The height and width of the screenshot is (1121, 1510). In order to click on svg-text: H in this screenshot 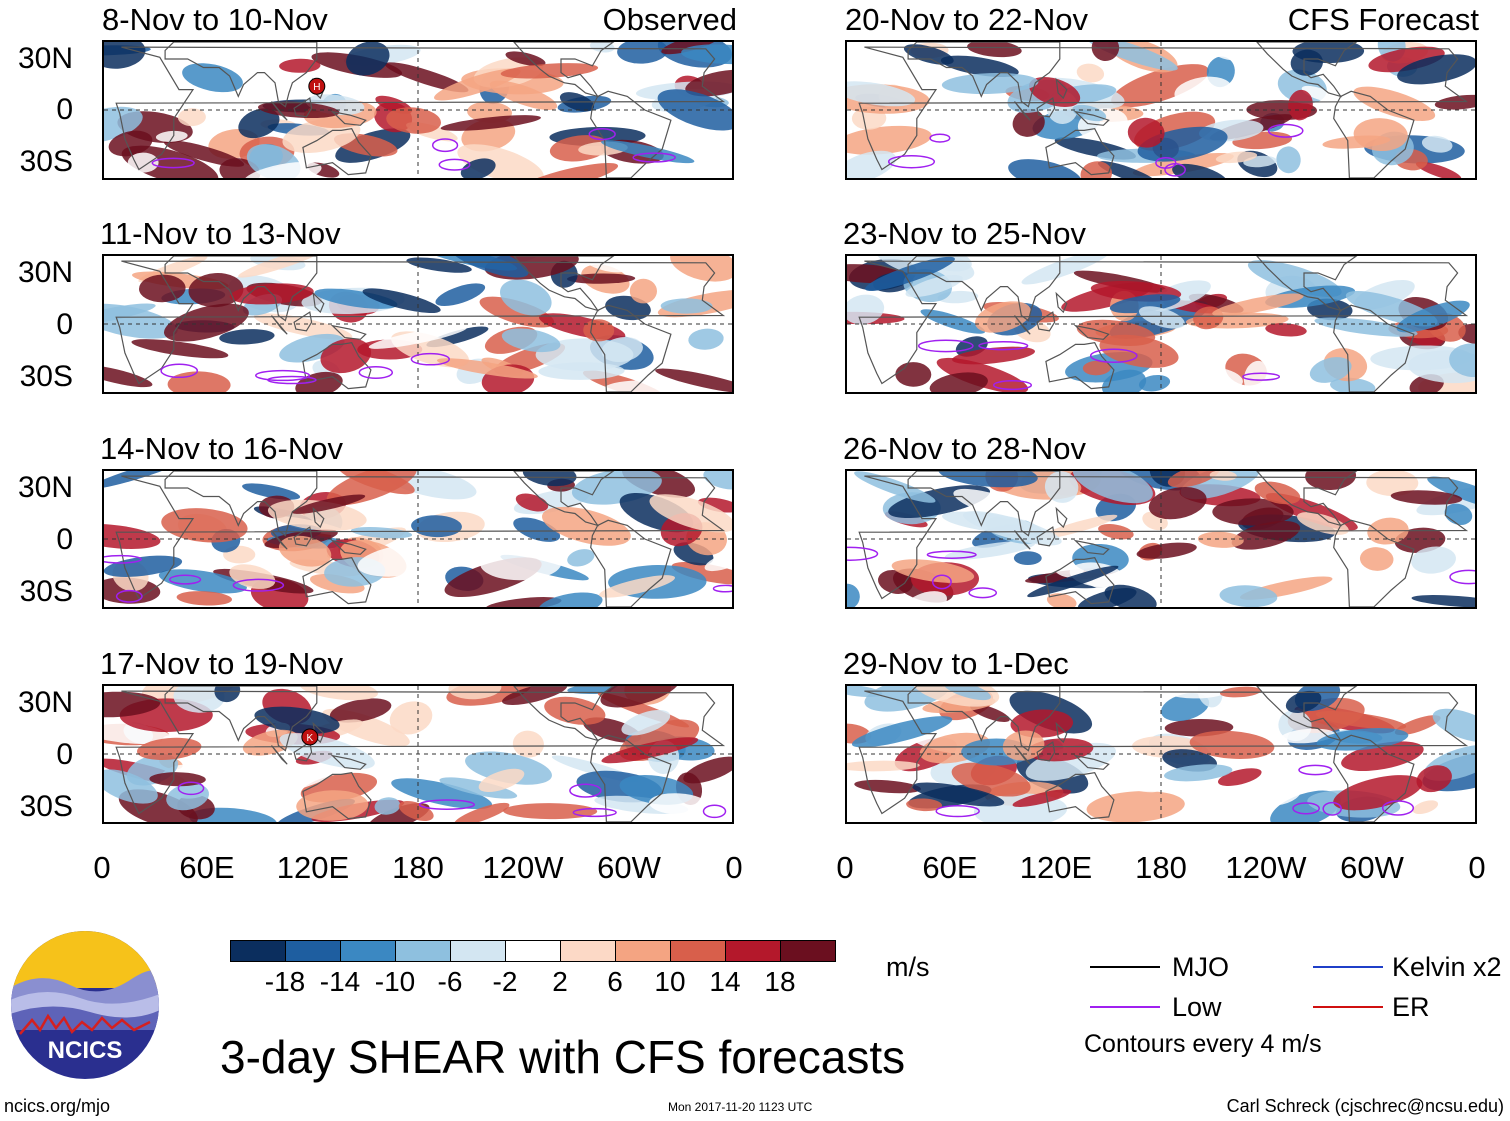, I will do `click(316, 87)`.